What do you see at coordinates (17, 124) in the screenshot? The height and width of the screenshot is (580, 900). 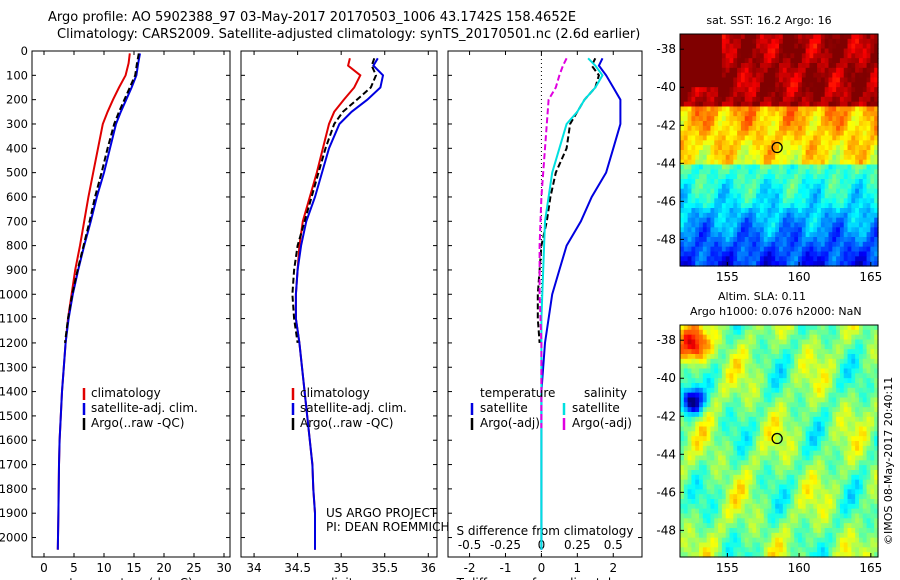 I see `y-tick-label: 300` at bounding box center [17, 124].